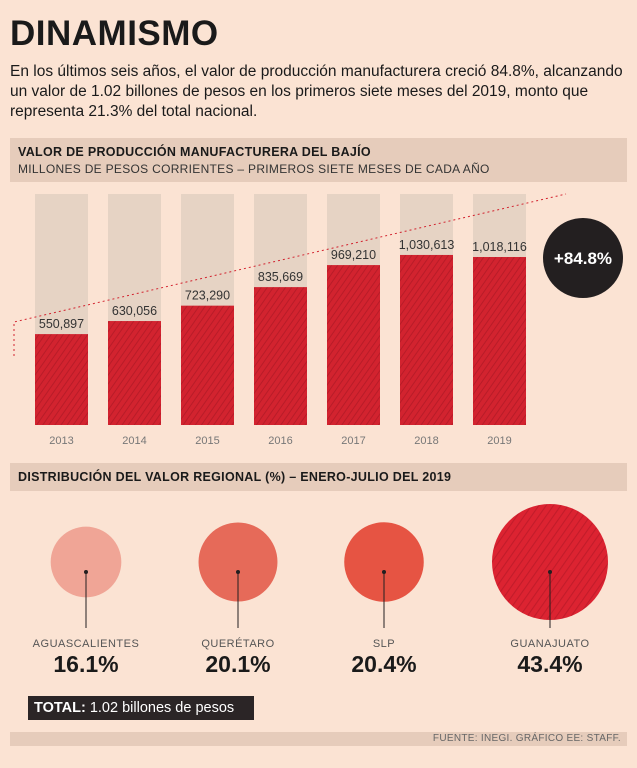  What do you see at coordinates (499, 341) in the screenshot?
I see `bar-2019` at bounding box center [499, 341].